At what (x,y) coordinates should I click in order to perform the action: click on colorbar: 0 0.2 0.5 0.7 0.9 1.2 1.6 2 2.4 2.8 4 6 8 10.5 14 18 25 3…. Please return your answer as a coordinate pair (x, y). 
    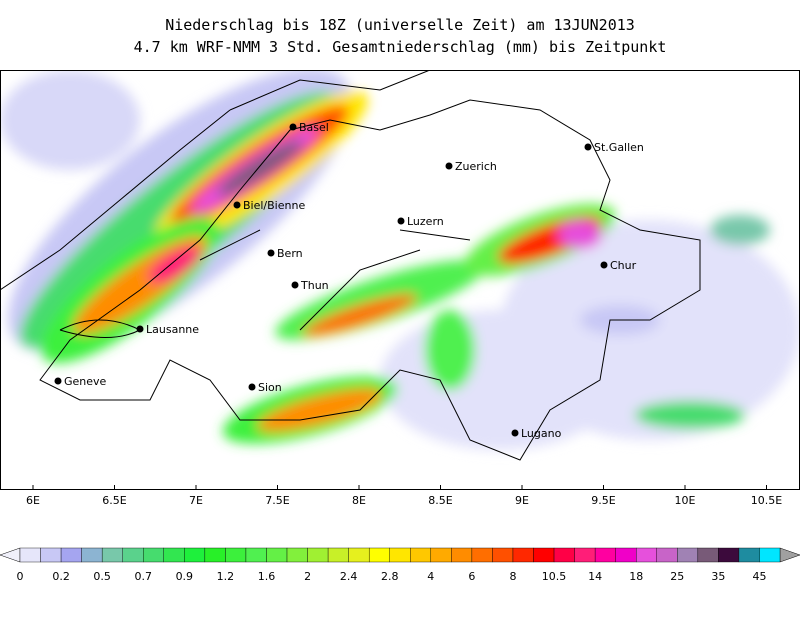
    Looking at the image, I should click on (400, 565).